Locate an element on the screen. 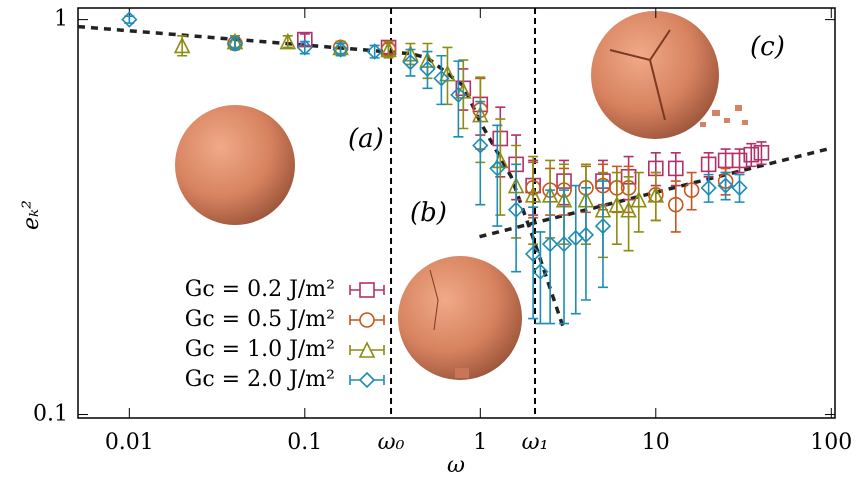 The width and height of the screenshot is (859, 483). x-tick-label: 100 is located at coordinates (831, 442).